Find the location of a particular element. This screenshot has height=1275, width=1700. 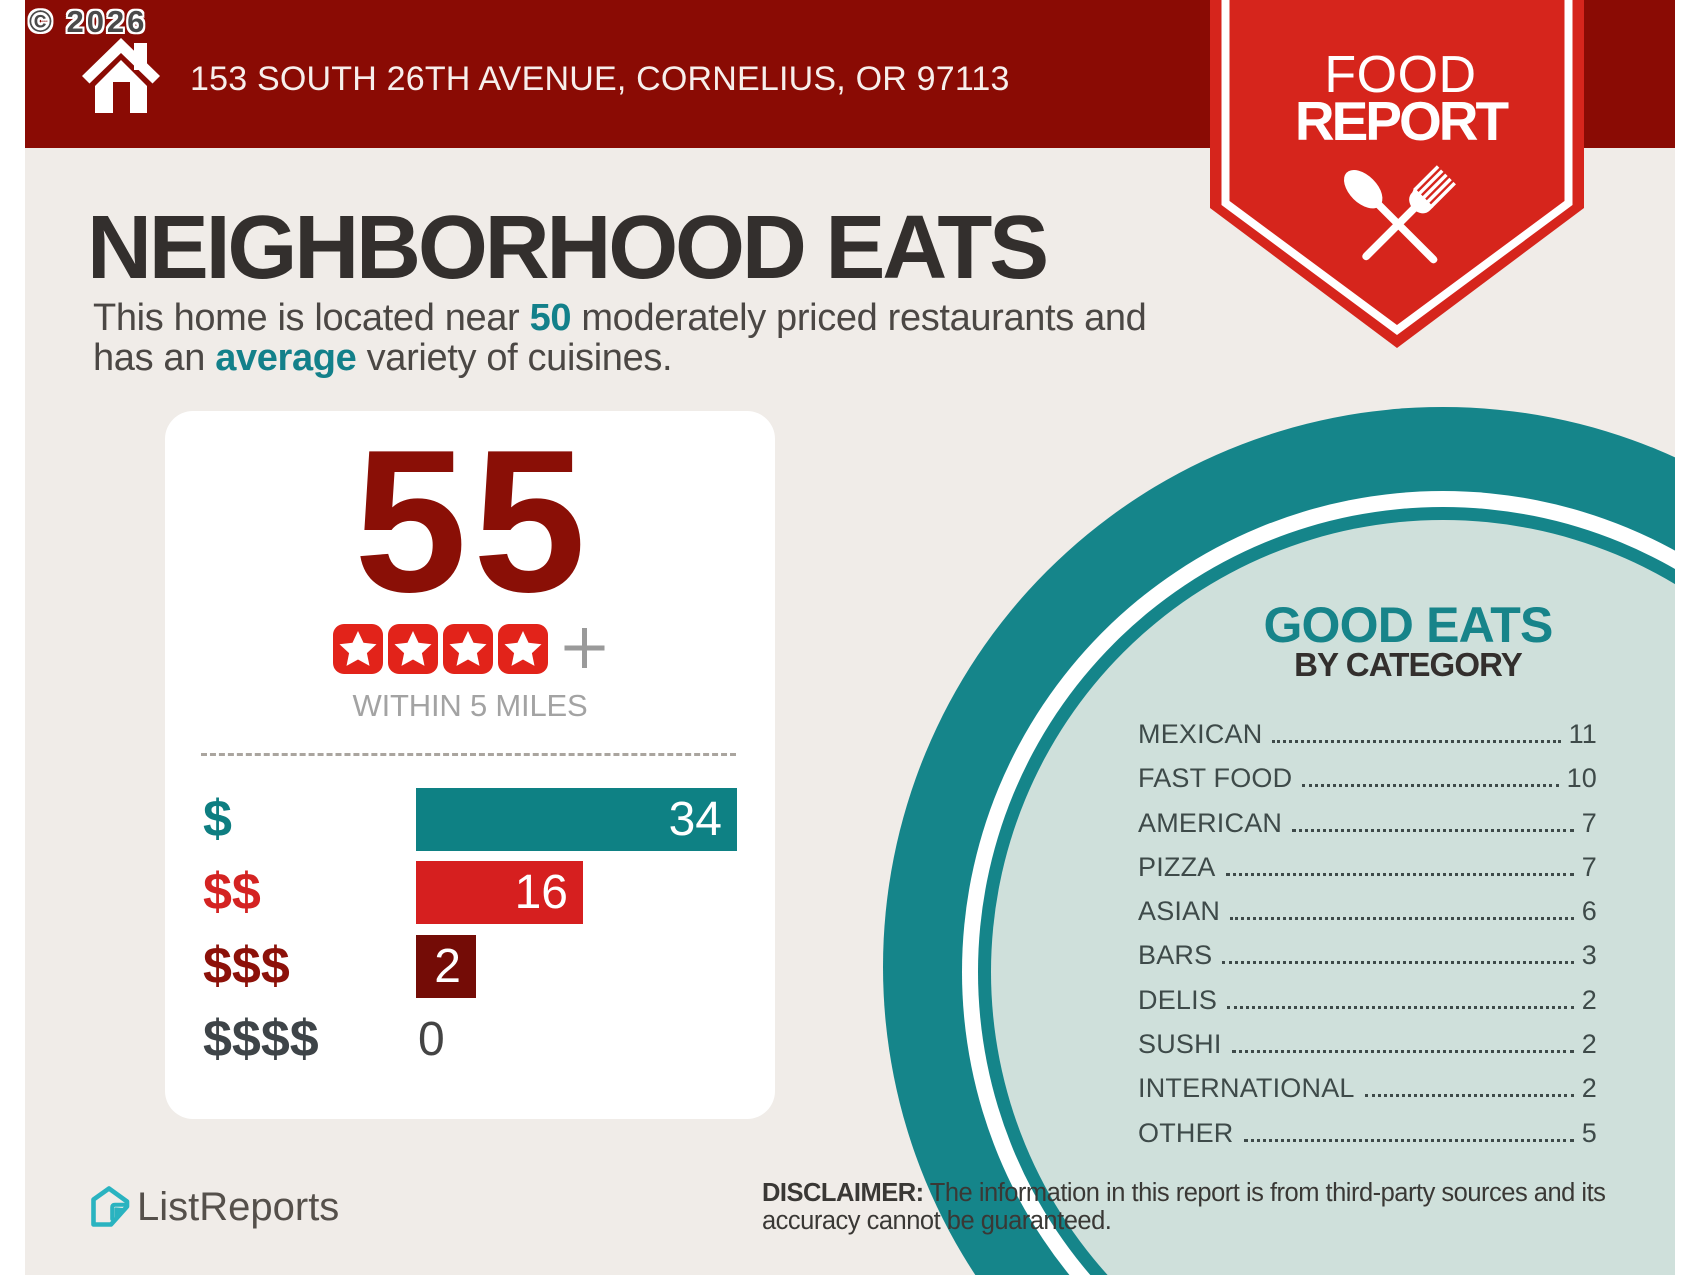

svg-text: FOOD is located at coordinates (1400, 75).